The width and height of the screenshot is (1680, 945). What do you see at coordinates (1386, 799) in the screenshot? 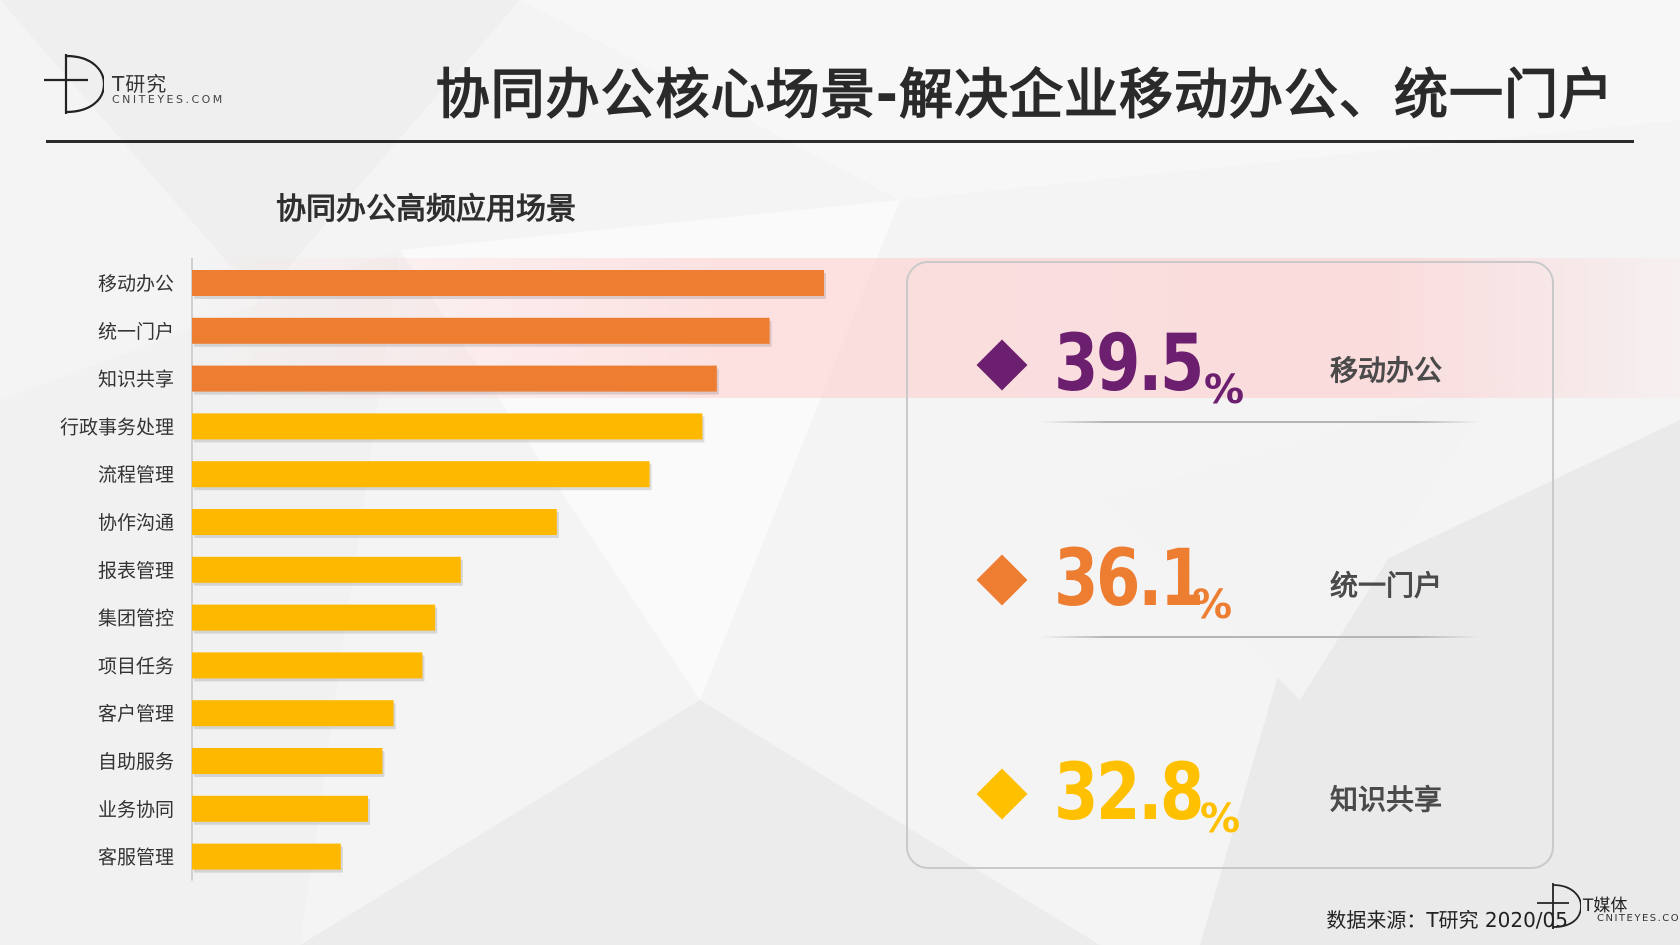
I see `highlight-label: 知识共享` at bounding box center [1386, 799].